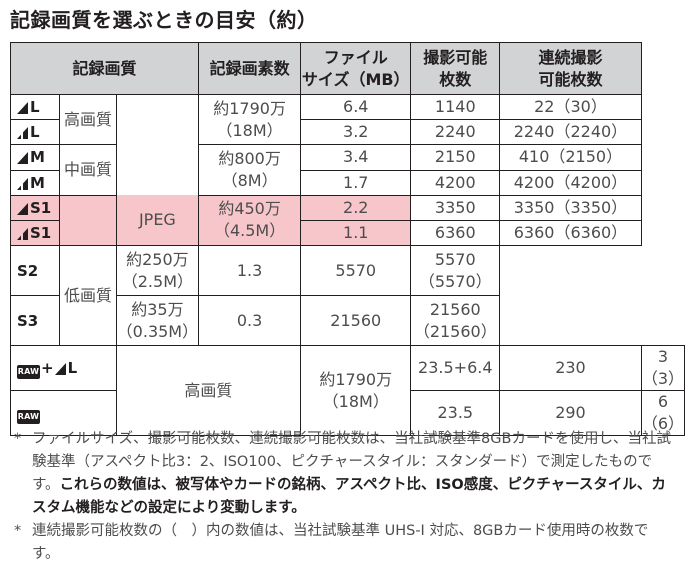  I want to click on shots-cell: 2150, so click(455, 157).